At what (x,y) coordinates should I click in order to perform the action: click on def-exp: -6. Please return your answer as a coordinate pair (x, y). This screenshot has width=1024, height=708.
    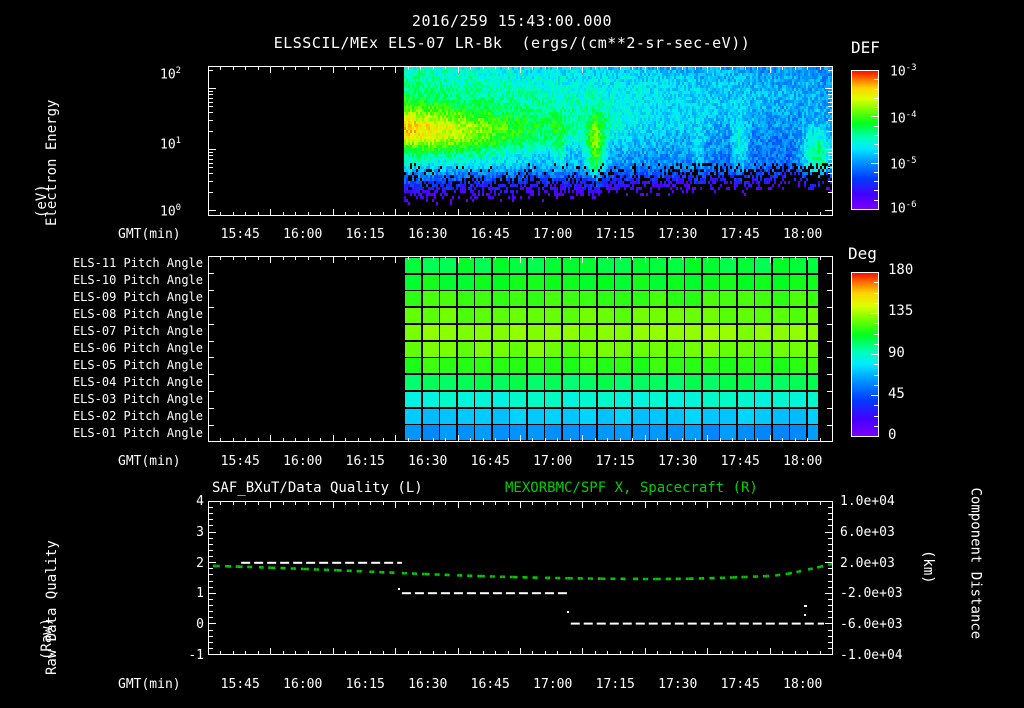
    Looking at the image, I should click on (911, 205).